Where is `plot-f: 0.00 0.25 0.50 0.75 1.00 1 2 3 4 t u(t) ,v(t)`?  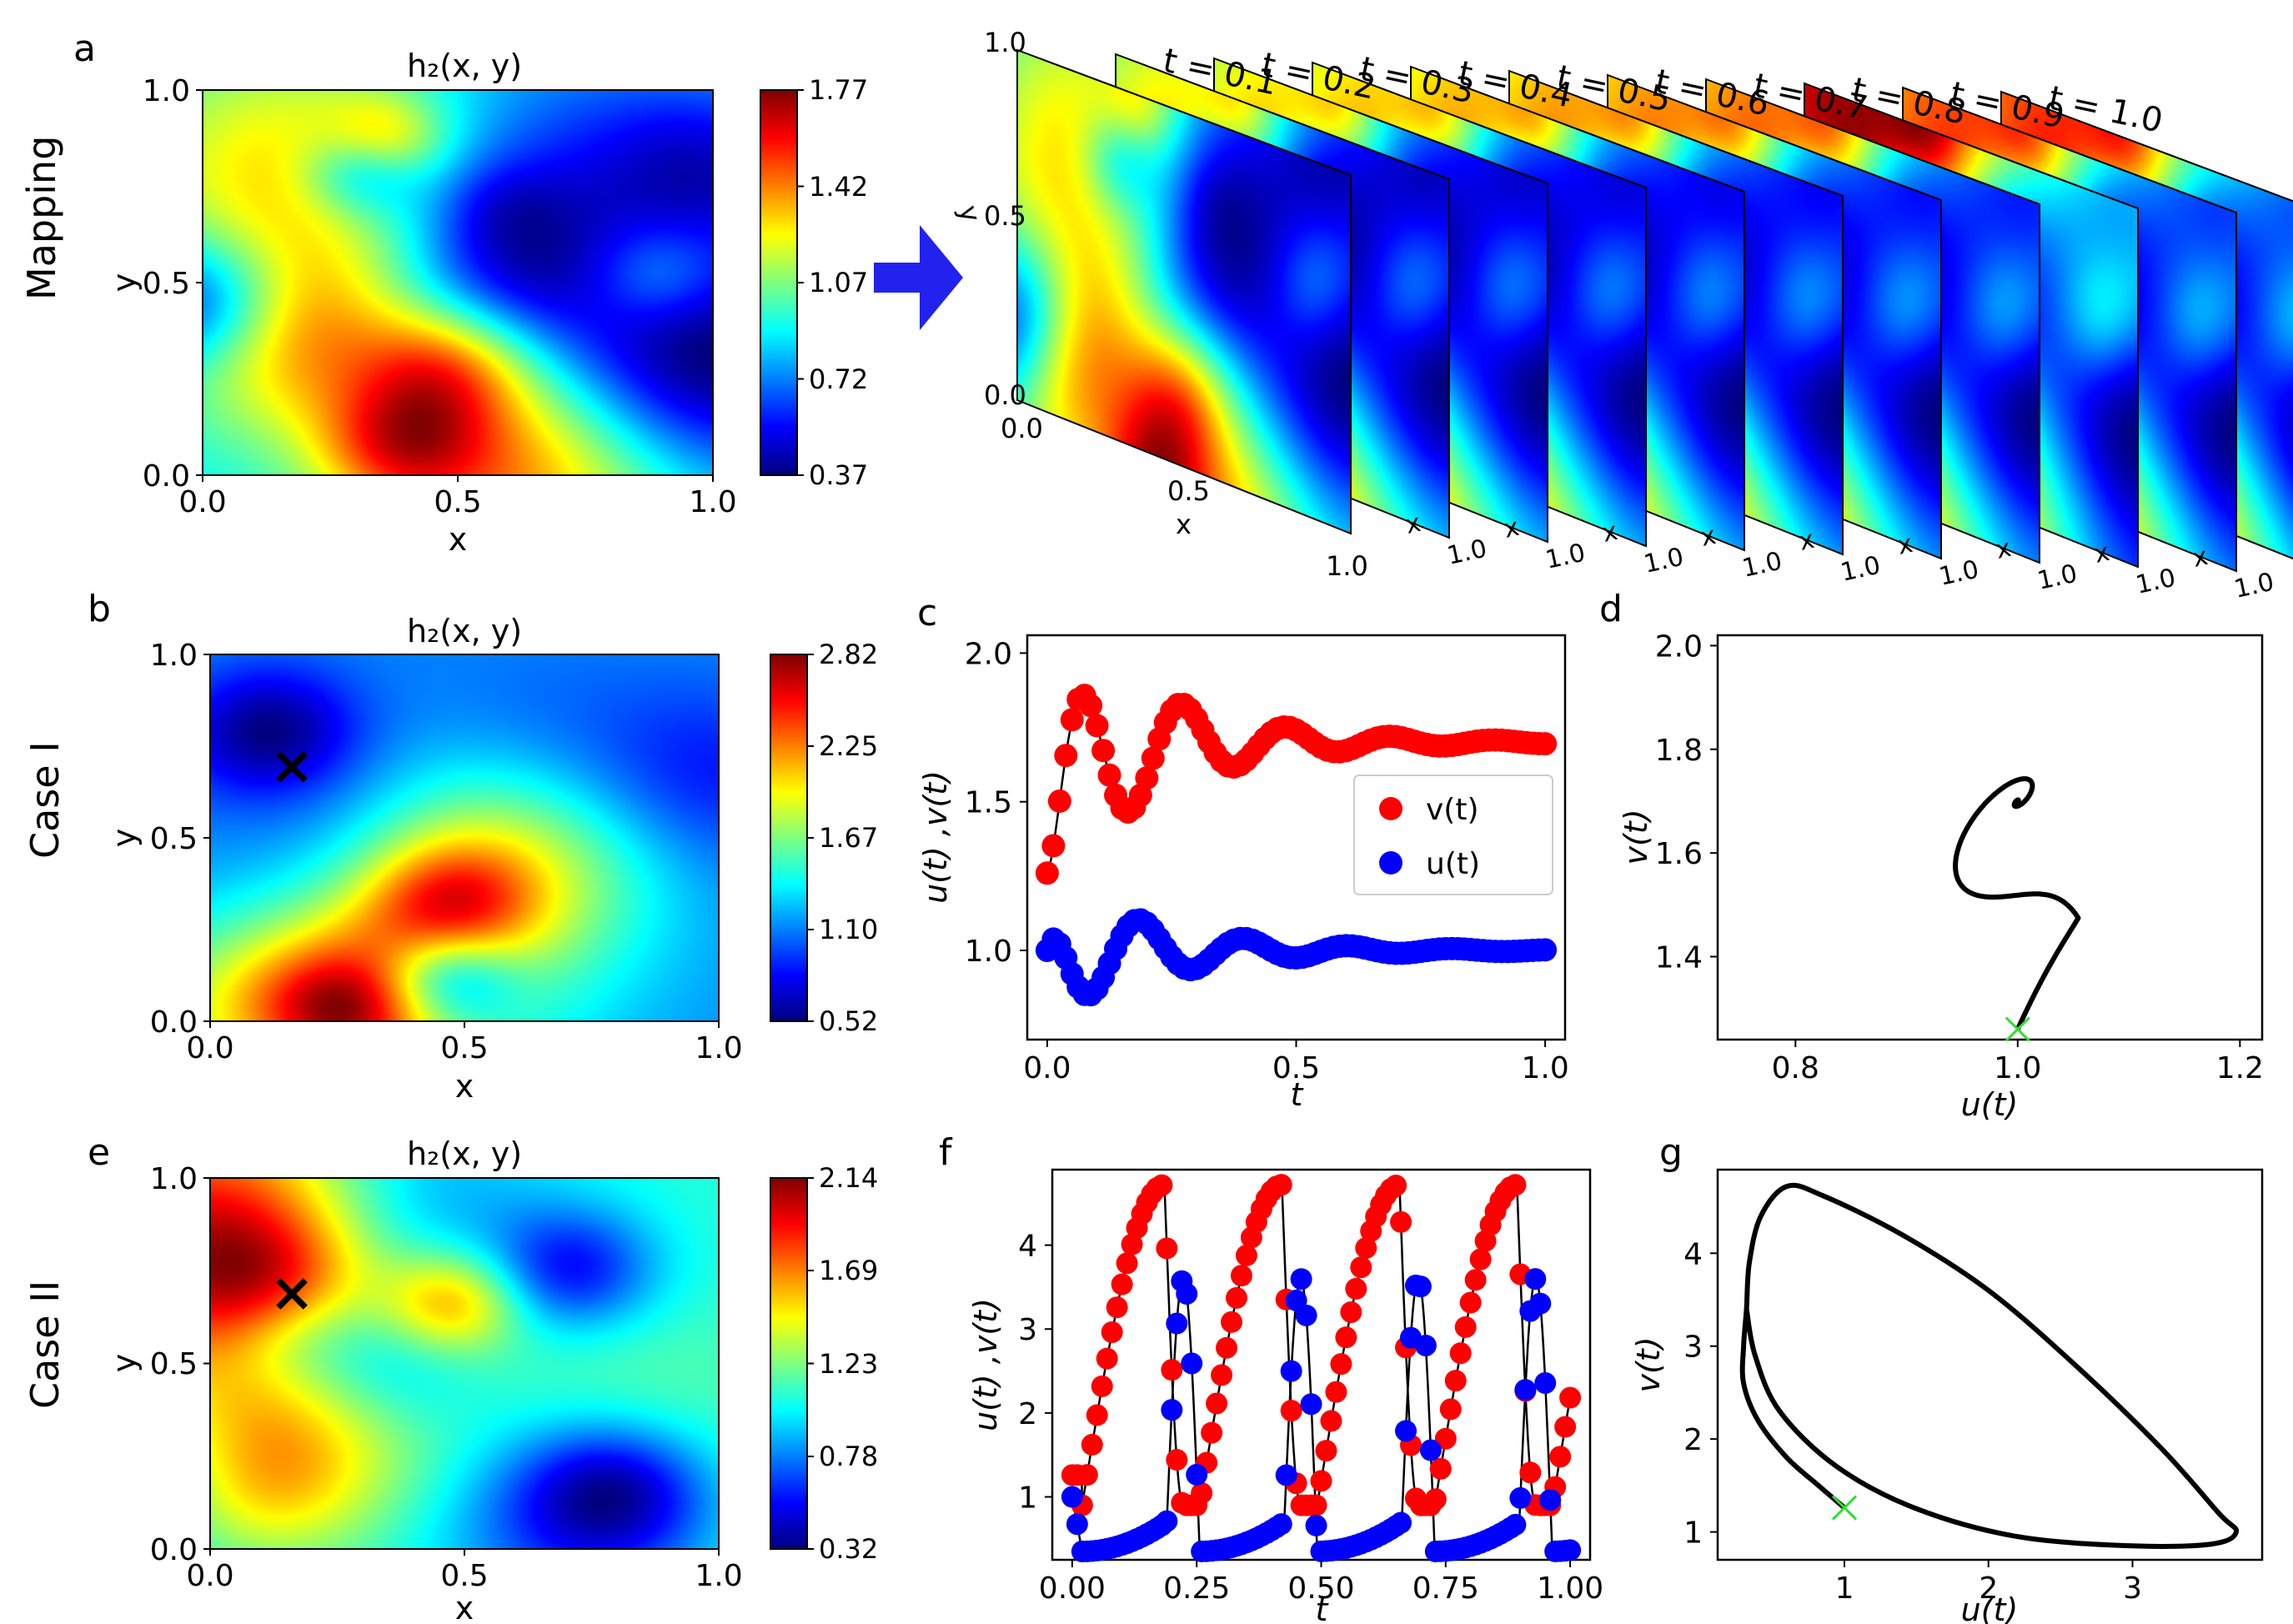
plot-f: 0.00 0.25 0.50 0.75 1.00 1 2 3 4 t u(t) ,v(t) is located at coordinates (1285, 1396).